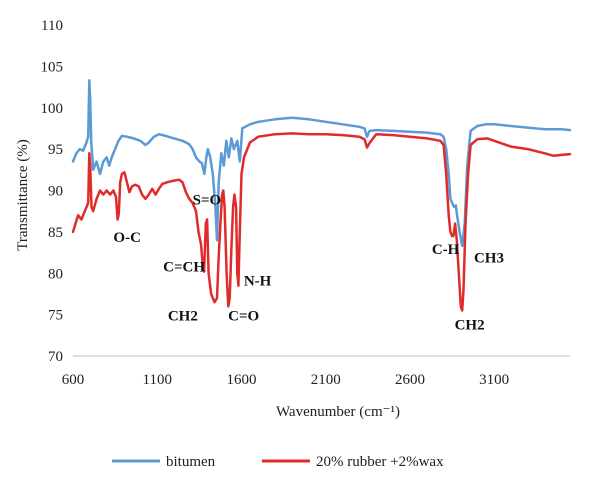 This screenshot has width=599, height=485. What do you see at coordinates (55, 150) in the screenshot?
I see `y-tick-label: 95` at bounding box center [55, 150].